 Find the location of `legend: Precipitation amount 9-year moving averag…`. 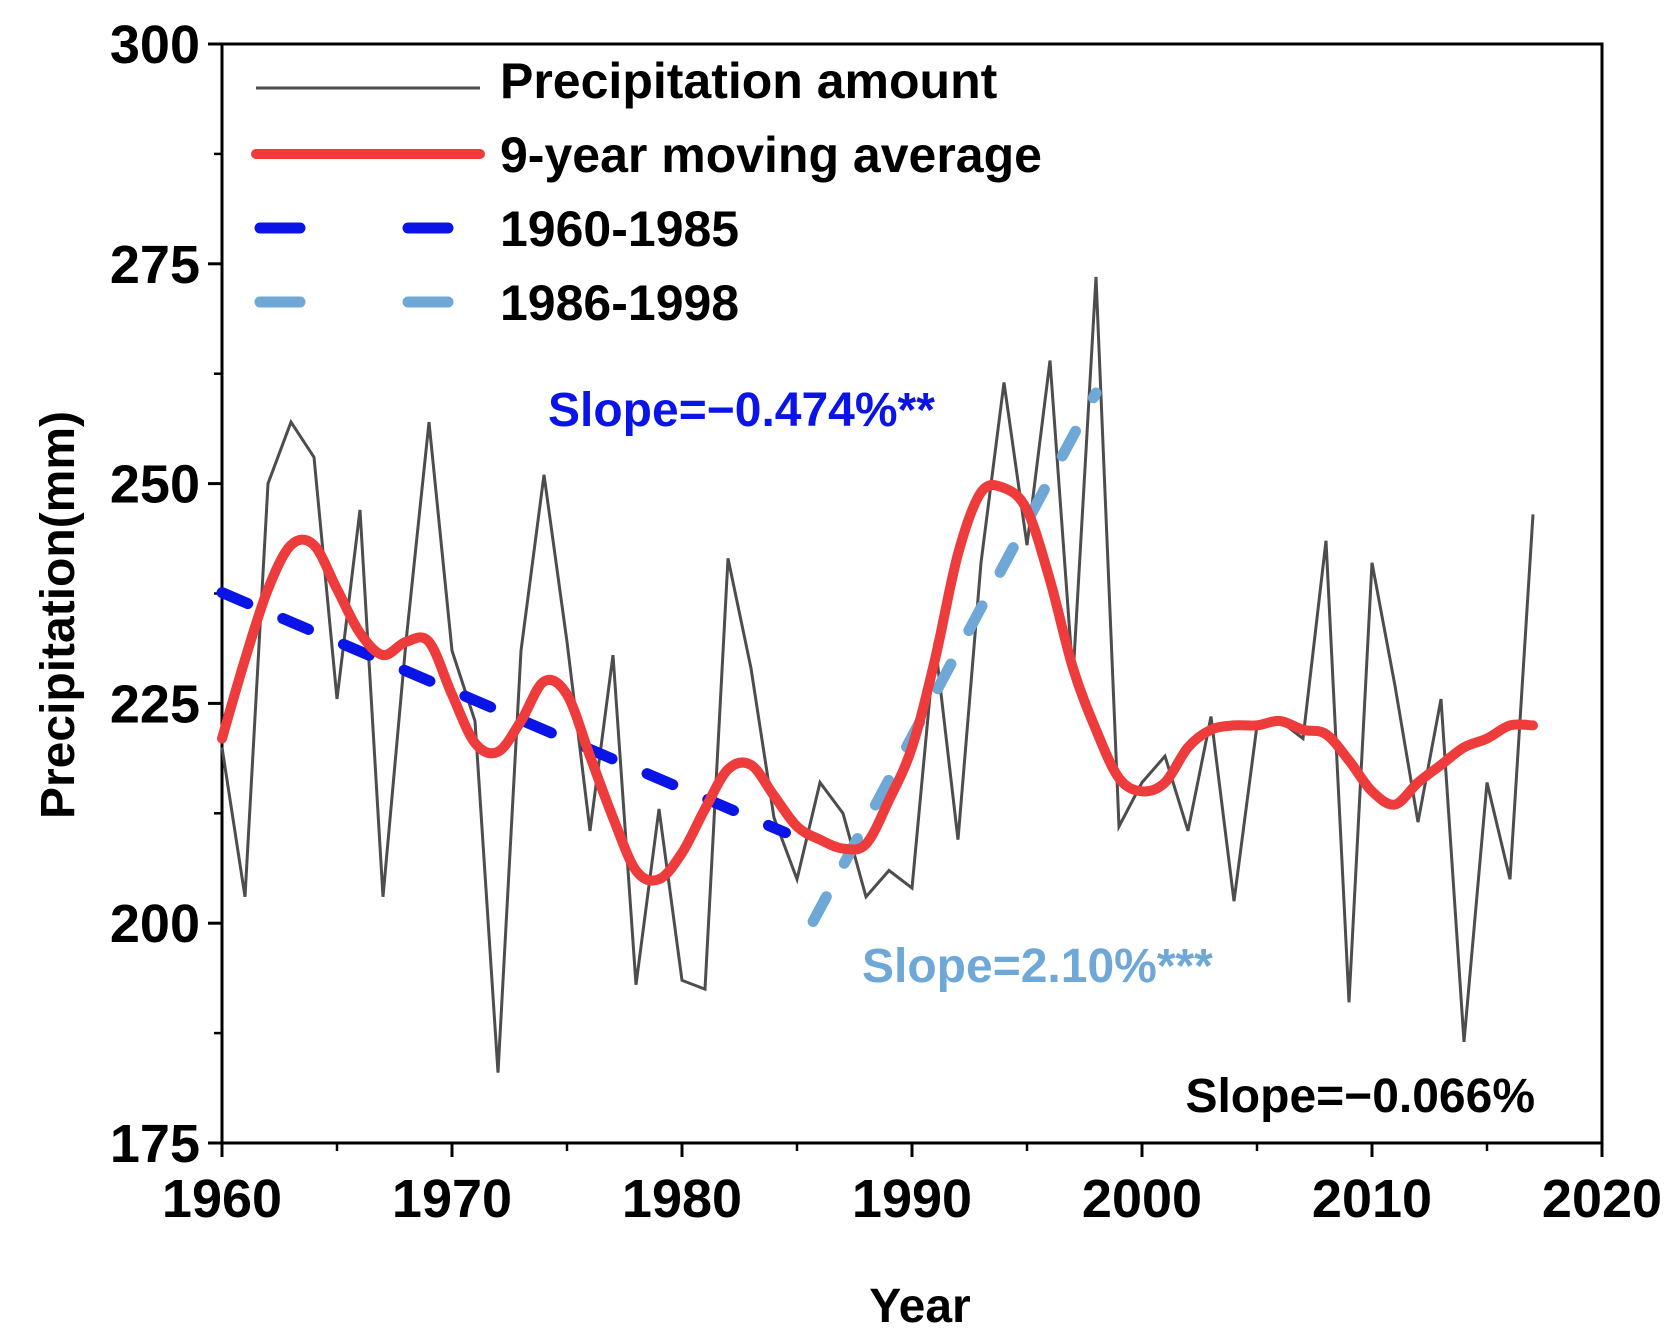

legend: Precipitation amount 9-year moving averag… is located at coordinates (646, 192).